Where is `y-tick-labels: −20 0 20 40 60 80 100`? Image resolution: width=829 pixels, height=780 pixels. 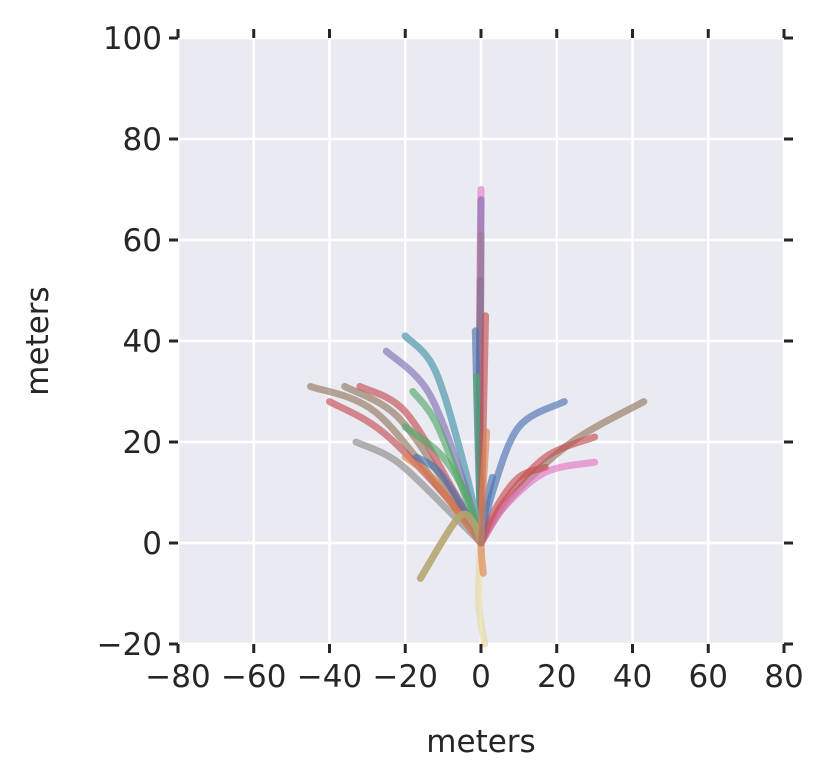 y-tick-labels: −20 0 20 40 60 80 100 is located at coordinates (129, 342).